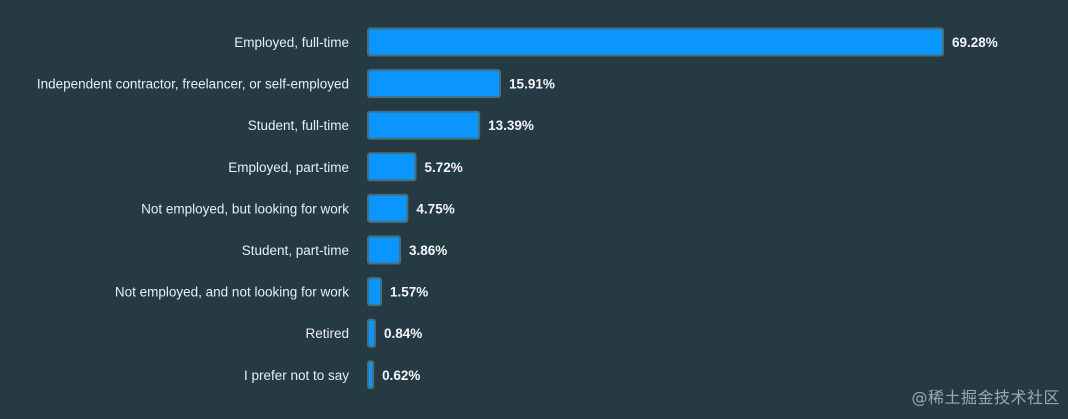 This screenshot has width=1068, height=419. Describe the element at coordinates (511, 125) in the screenshot. I see `value-label: 13.39%` at that location.